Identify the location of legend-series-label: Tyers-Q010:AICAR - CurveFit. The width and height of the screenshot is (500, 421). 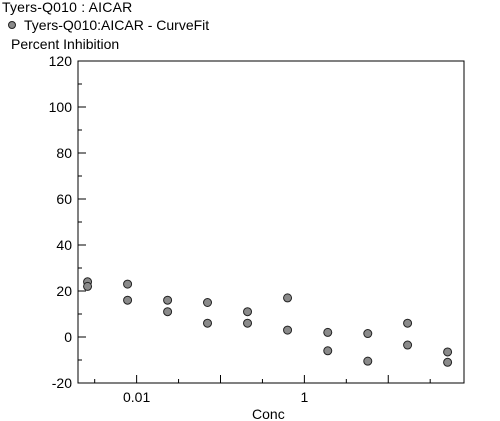
(117, 25).